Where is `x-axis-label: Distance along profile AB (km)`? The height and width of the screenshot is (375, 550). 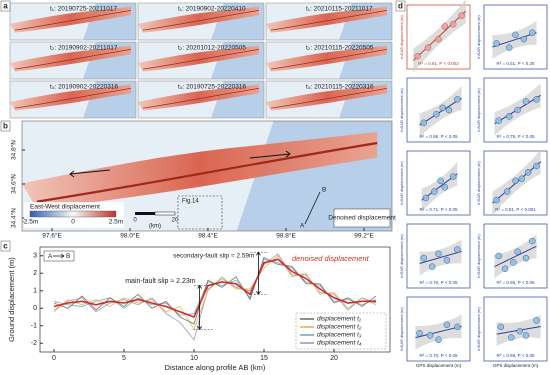
x-axis-label: Distance along profile AB (km) is located at coordinates (215, 367).